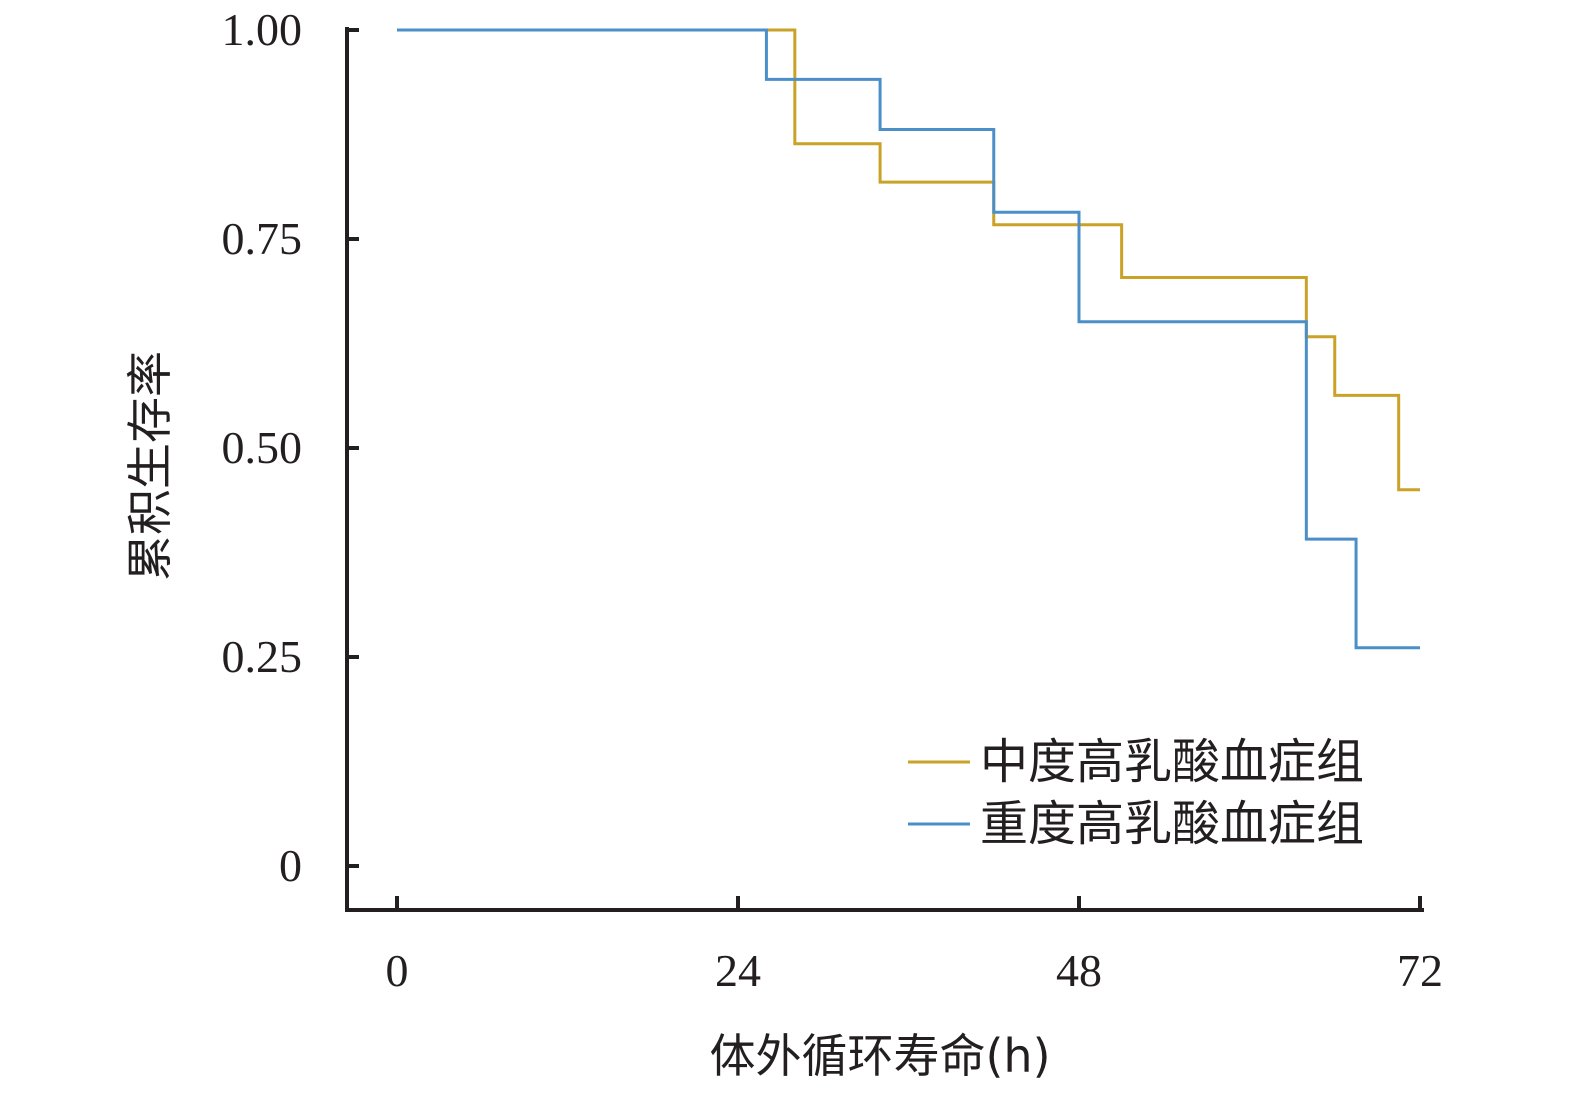 This screenshot has width=1575, height=1098. I want to click on x-tick-label: 48, so click(1079, 970).